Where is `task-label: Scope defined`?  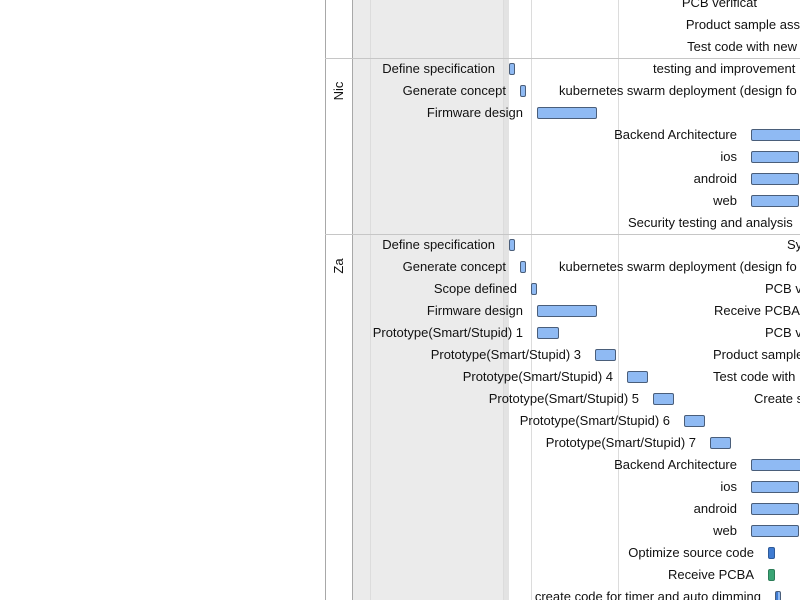 task-label: Scope defined is located at coordinates (475, 288).